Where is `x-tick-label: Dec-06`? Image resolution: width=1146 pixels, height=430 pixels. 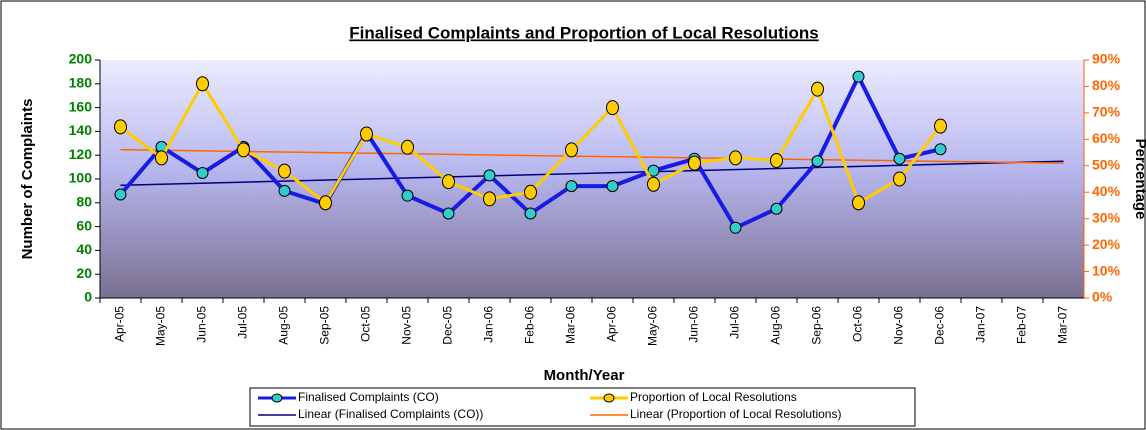 x-tick-label: Dec-06 is located at coordinates (940, 325).